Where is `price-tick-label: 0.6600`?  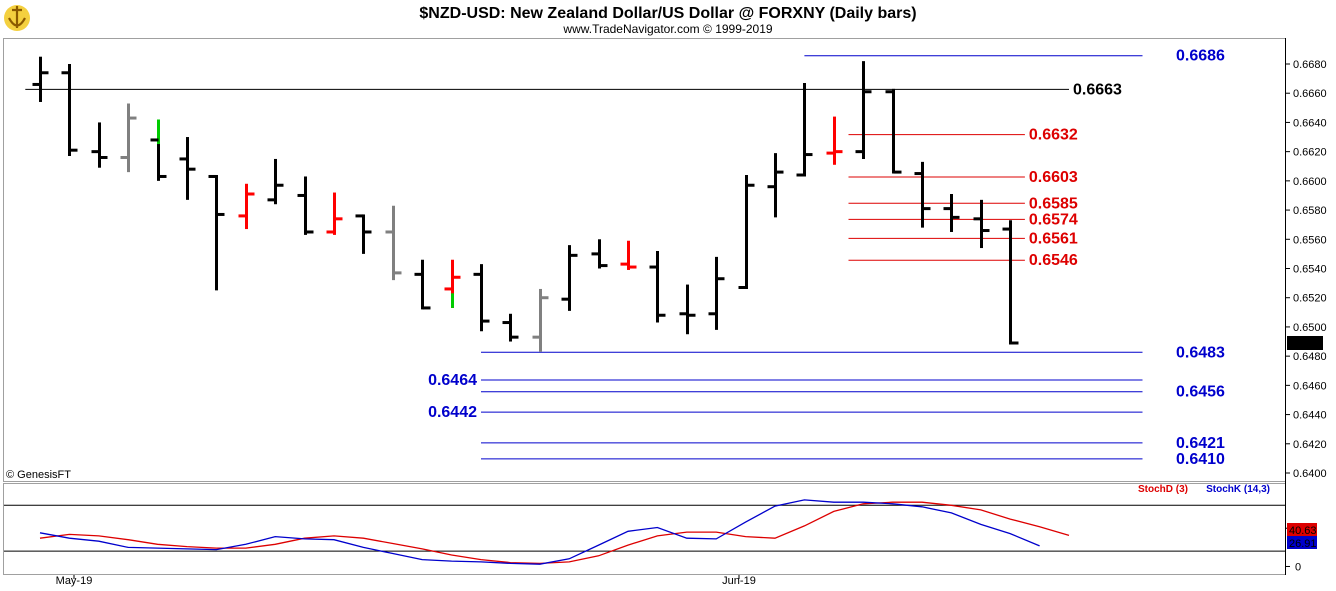 price-tick-label: 0.6600 is located at coordinates (1310, 182).